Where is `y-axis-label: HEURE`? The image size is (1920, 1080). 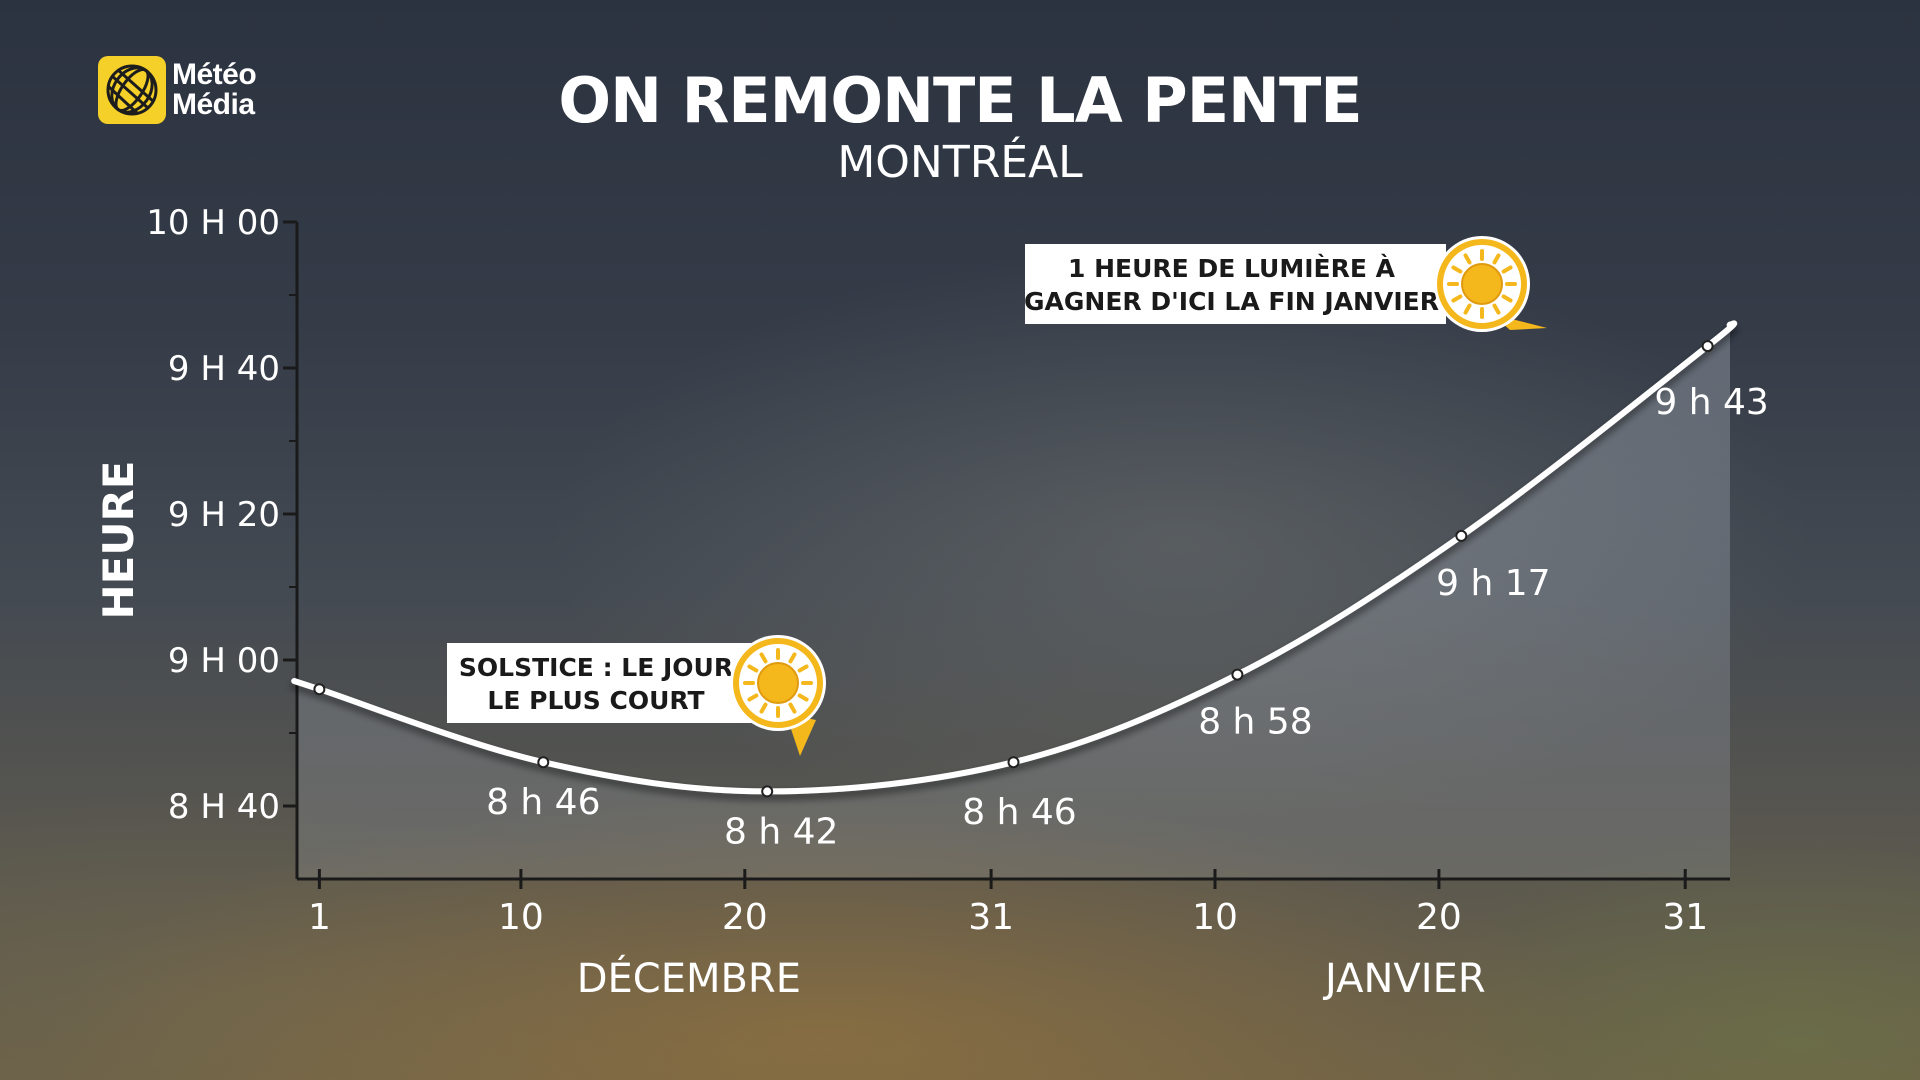
y-axis-label: HEURE is located at coordinates (118, 540).